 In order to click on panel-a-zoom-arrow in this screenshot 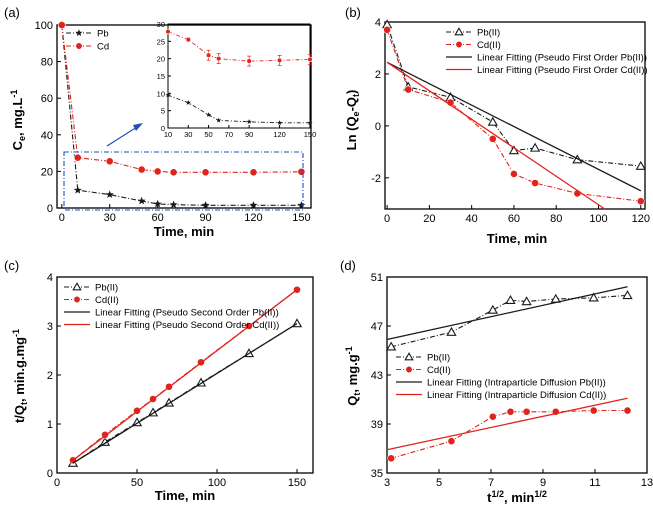, I will do `click(122, 136)`.